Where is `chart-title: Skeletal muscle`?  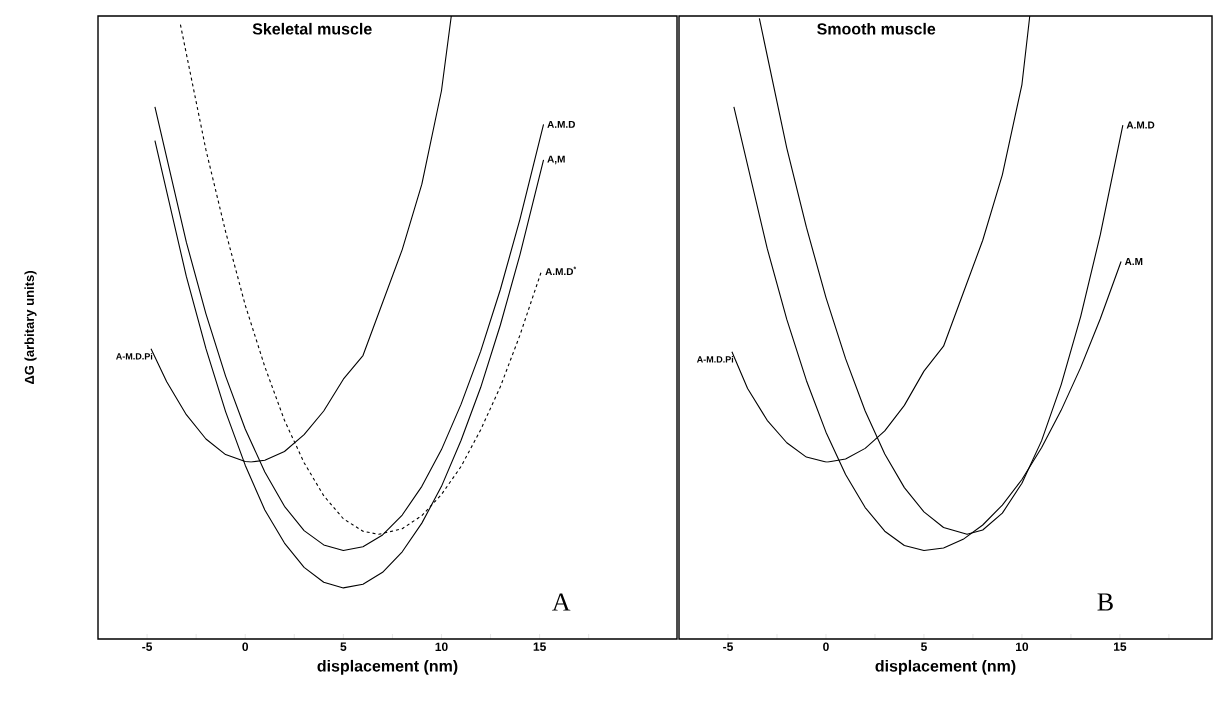 chart-title: Skeletal muscle is located at coordinates (312, 28).